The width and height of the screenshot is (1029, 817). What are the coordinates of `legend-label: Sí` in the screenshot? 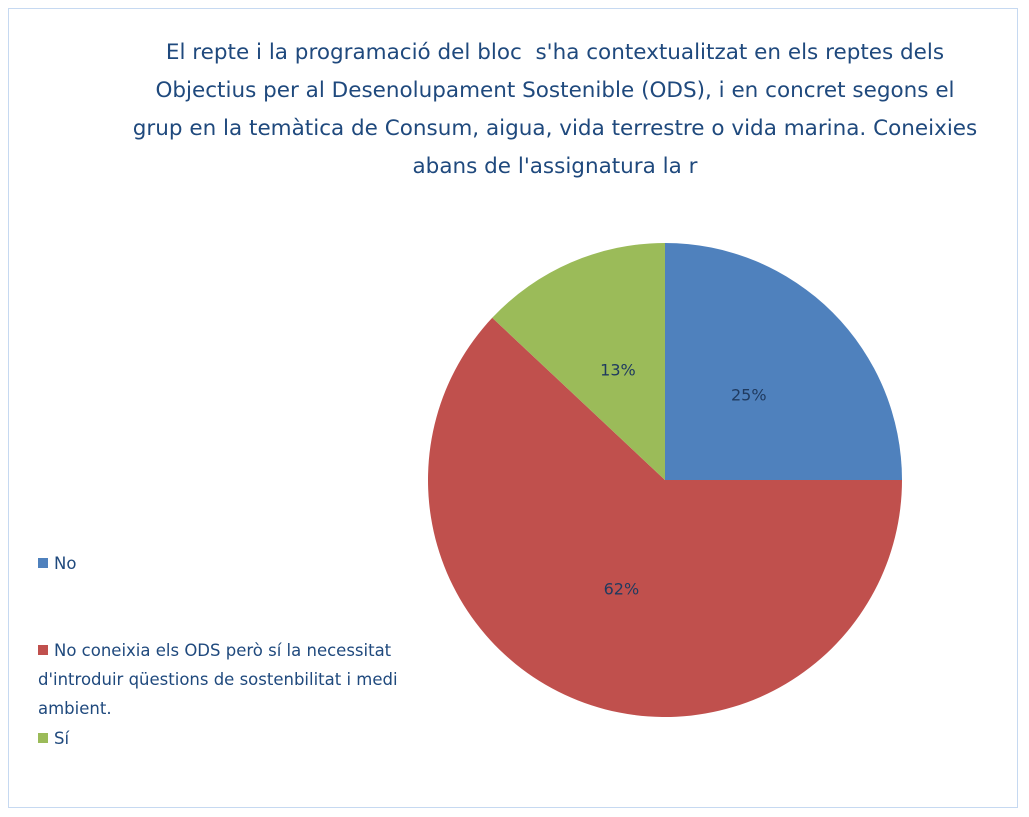 It's located at (62, 738).